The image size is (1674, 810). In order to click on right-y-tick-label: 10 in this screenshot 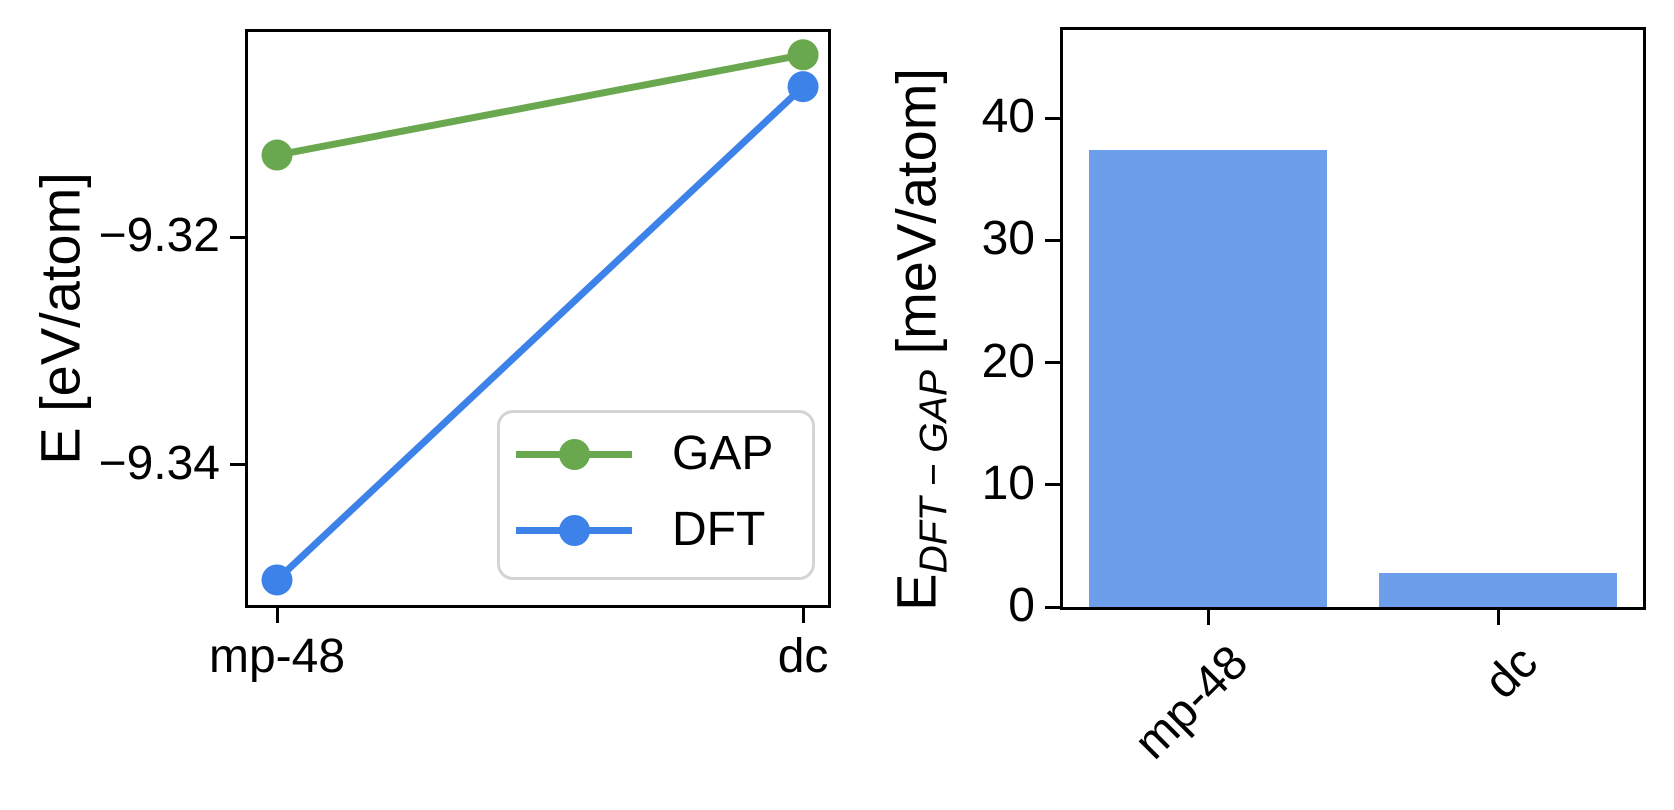, I will do `click(1008, 483)`.